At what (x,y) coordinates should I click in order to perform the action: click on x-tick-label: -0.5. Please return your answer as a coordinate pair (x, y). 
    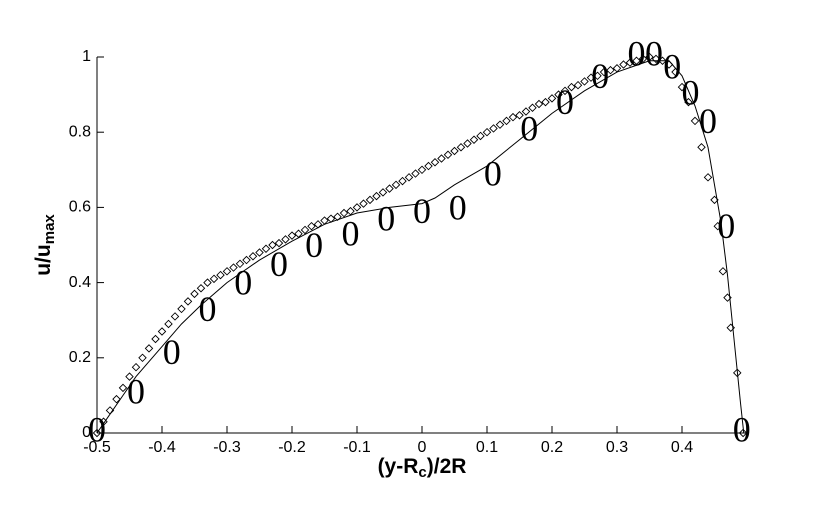
    Looking at the image, I should click on (97, 447).